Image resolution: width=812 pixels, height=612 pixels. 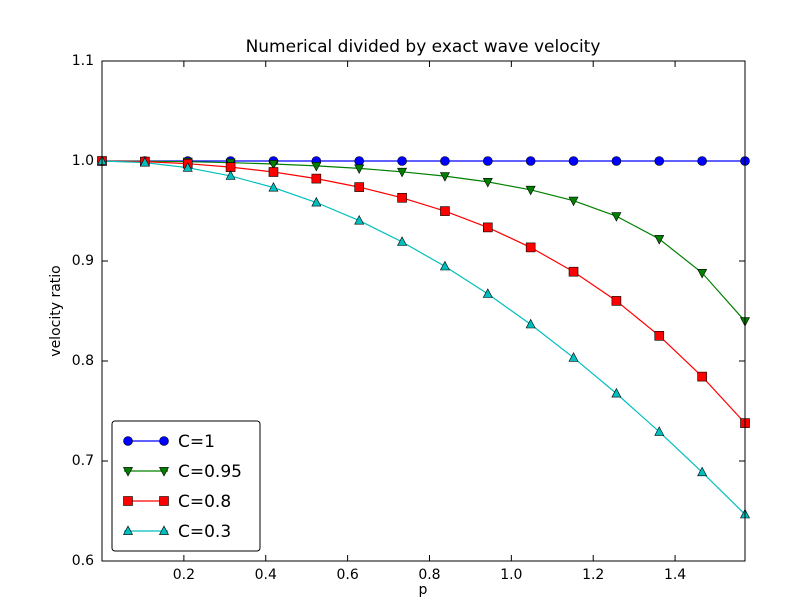 I want to click on y-tick-label: 1.1, so click(x=83, y=61).